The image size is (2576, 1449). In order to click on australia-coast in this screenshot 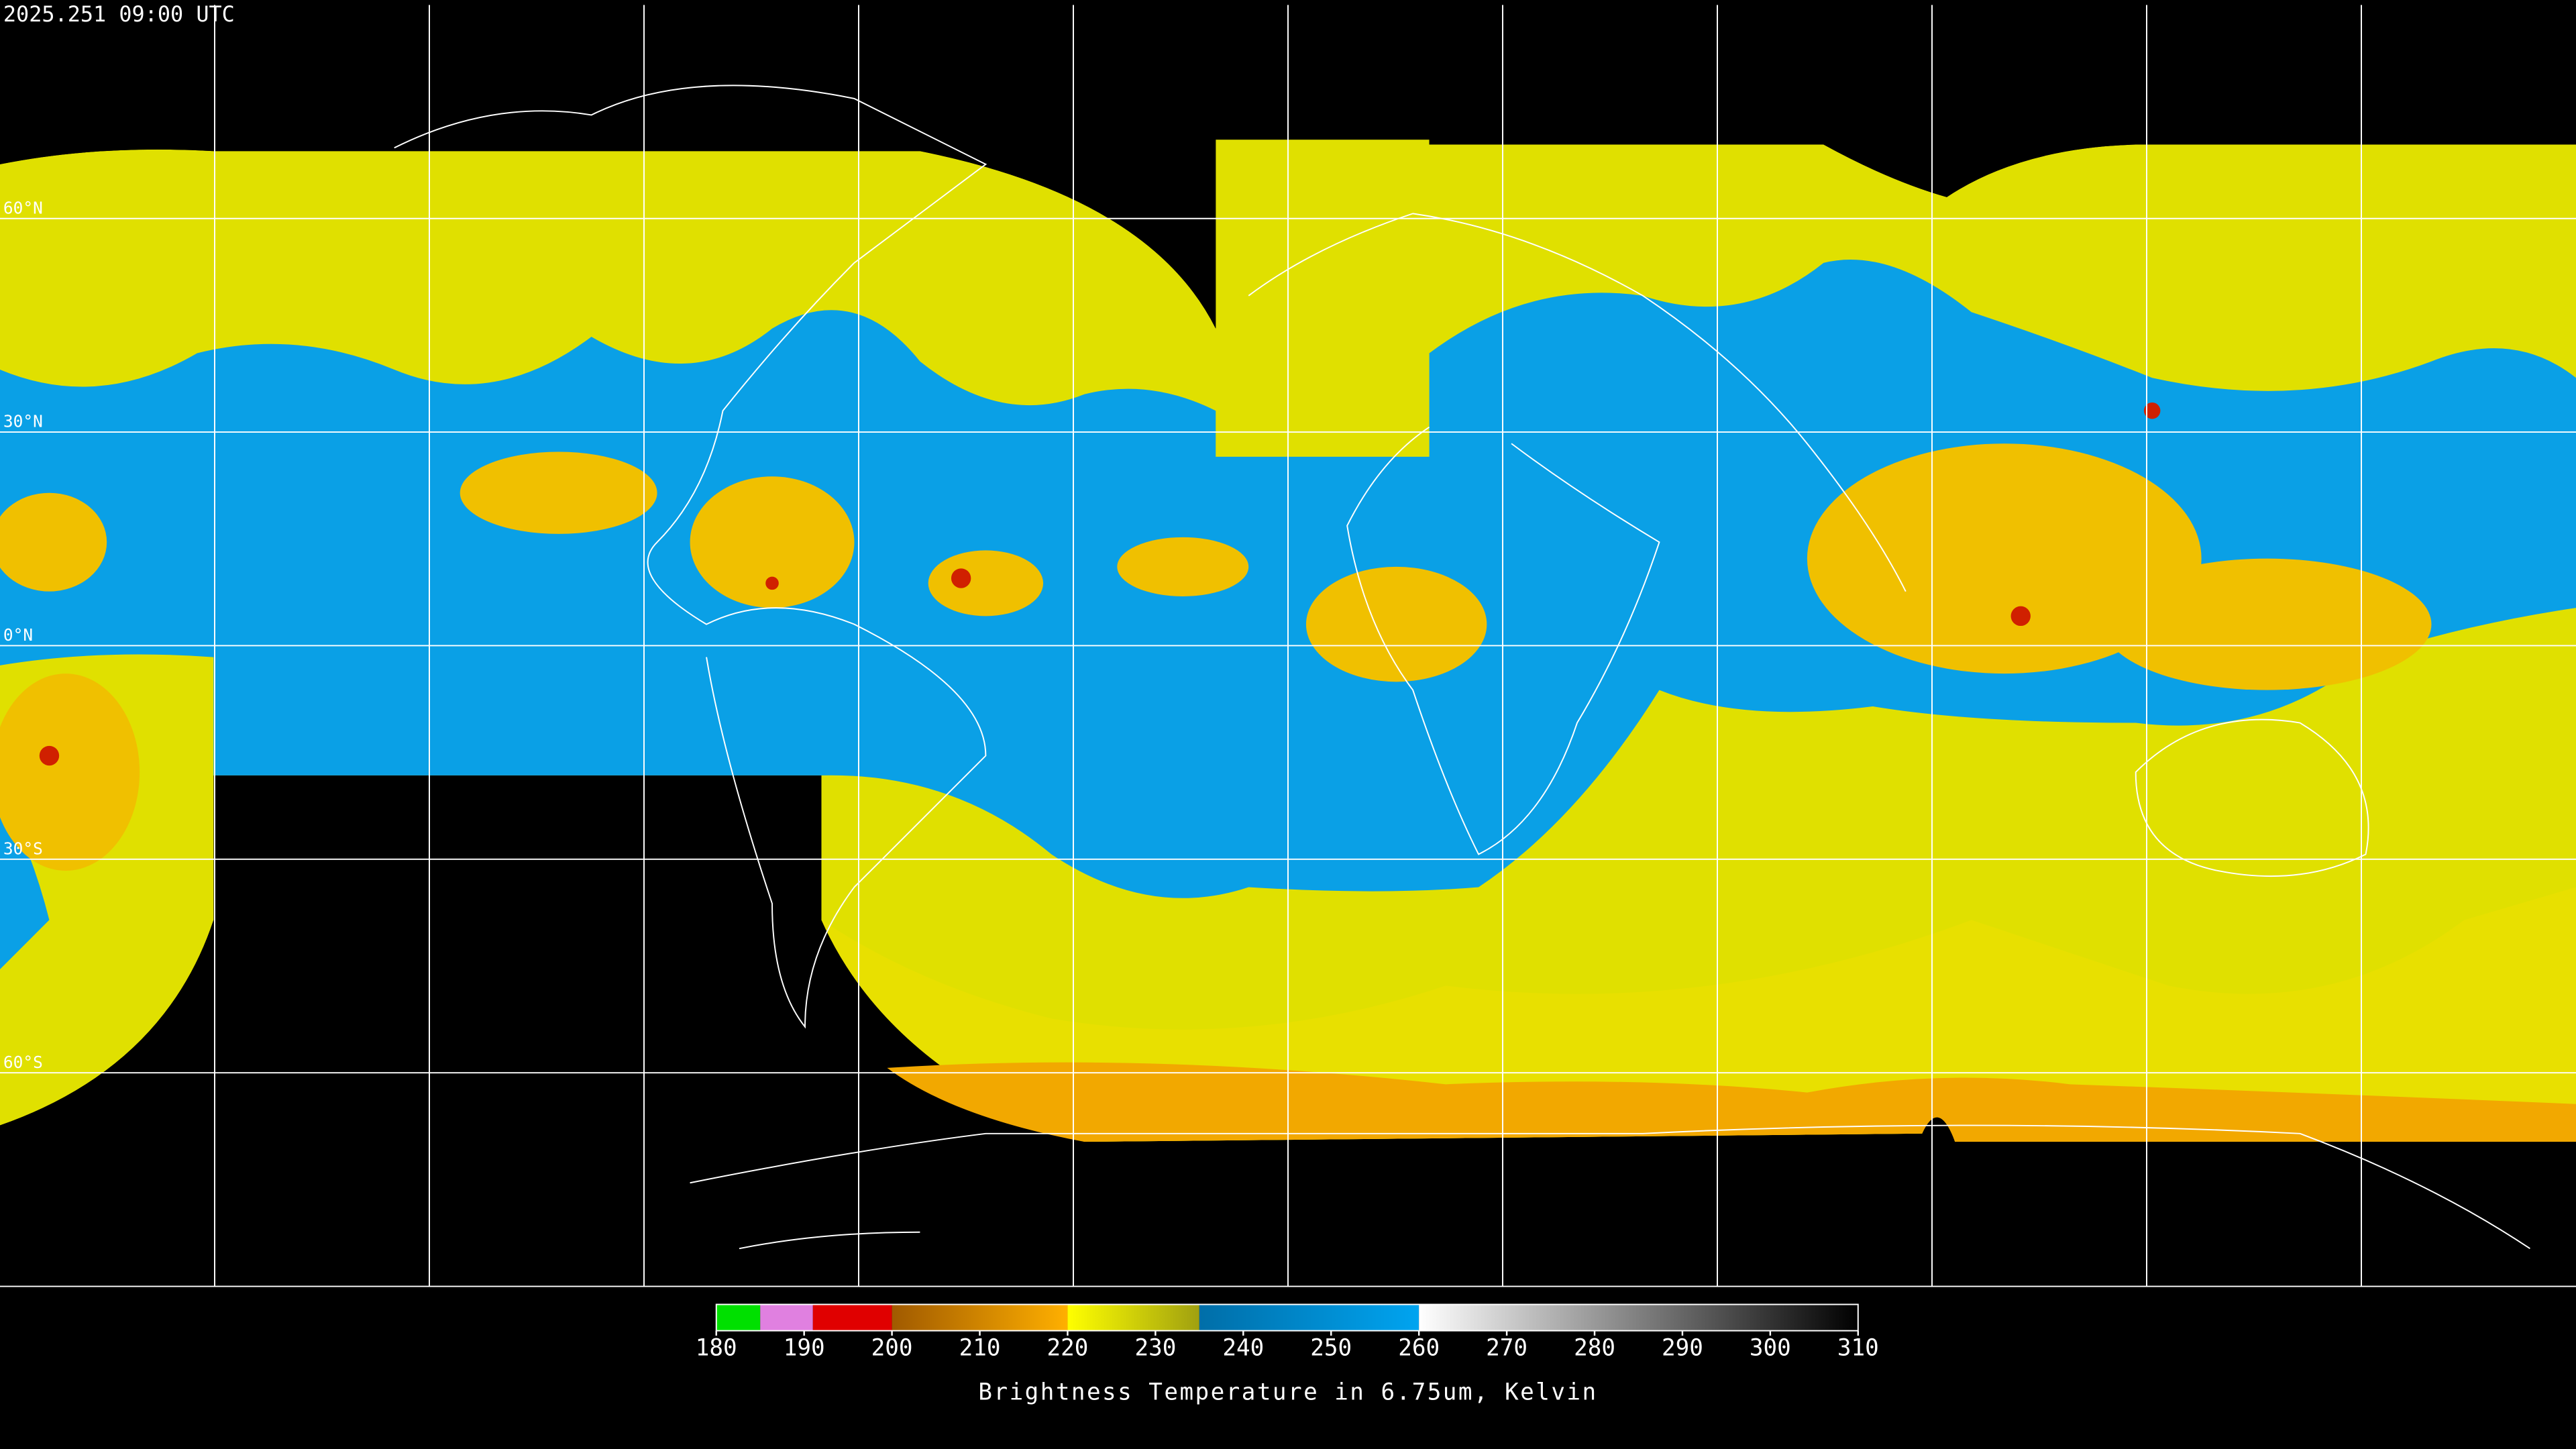, I will do `click(2252, 797)`.